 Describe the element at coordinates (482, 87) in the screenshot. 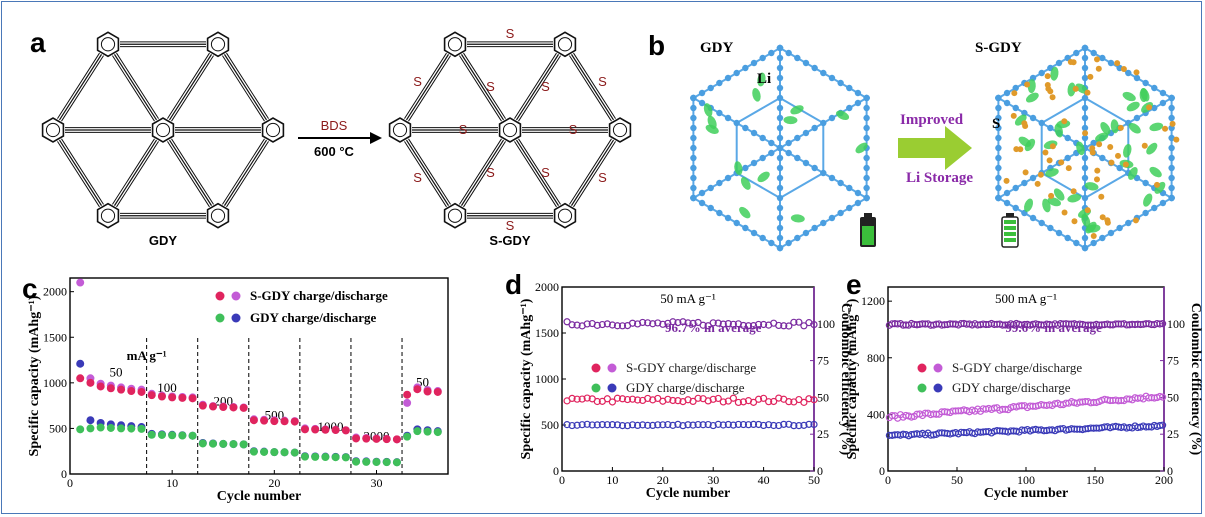

I see `spoke-diyne-bond` at that location.